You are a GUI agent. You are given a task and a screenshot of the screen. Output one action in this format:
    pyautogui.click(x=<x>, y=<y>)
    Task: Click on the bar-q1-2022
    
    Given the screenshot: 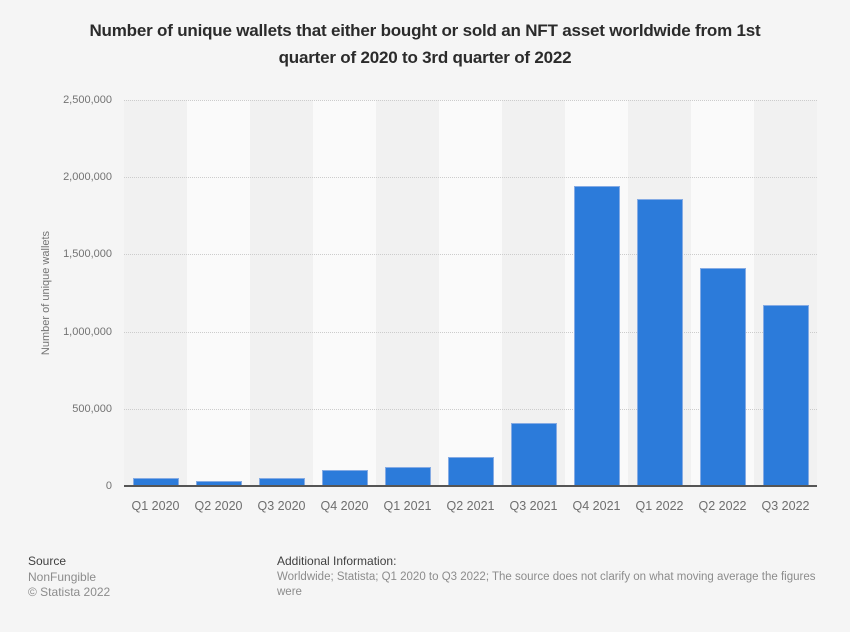 What is the action you would take?
    pyautogui.click(x=659, y=342)
    